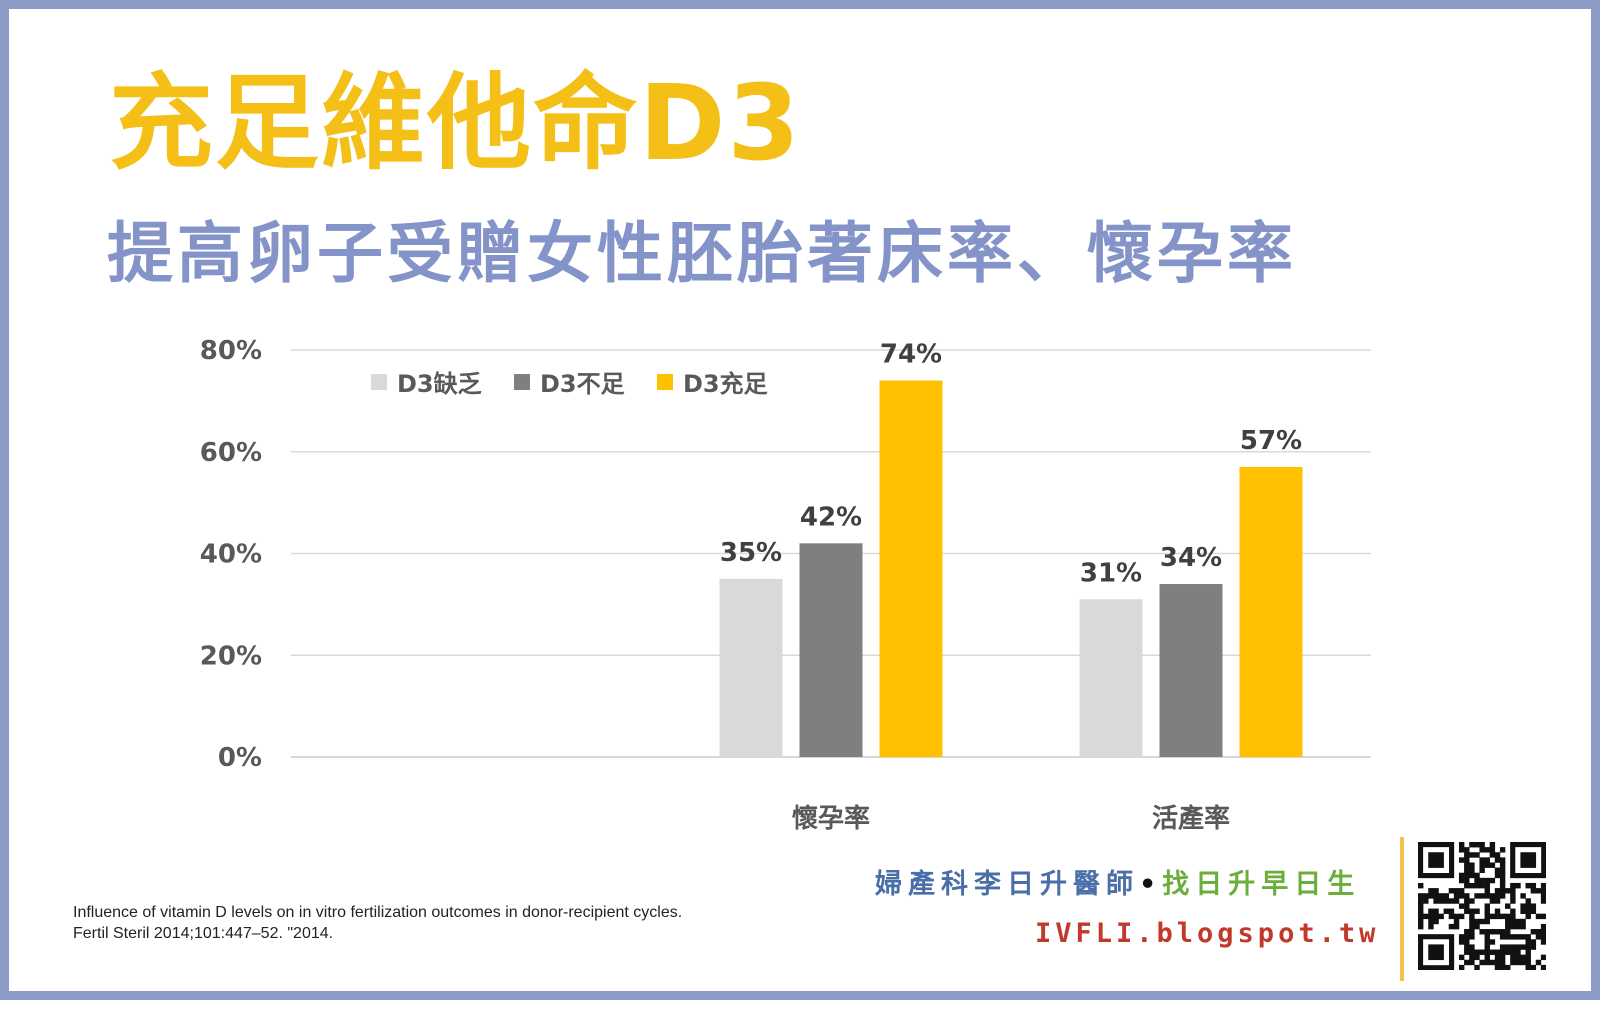 The image size is (1600, 1009). What do you see at coordinates (1482, 906) in the screenshot?
I see `qr-code-icon` at bounding box center [1482, 906].